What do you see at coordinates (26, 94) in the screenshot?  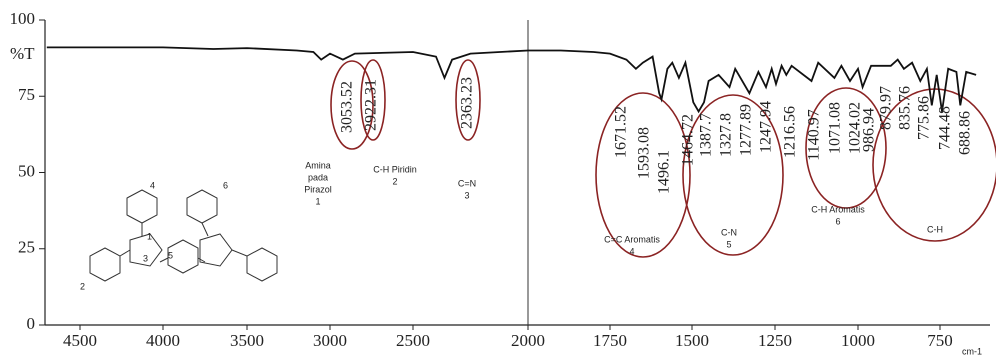 I see `y-tick-label: 75` at bounding box center [26, 94].